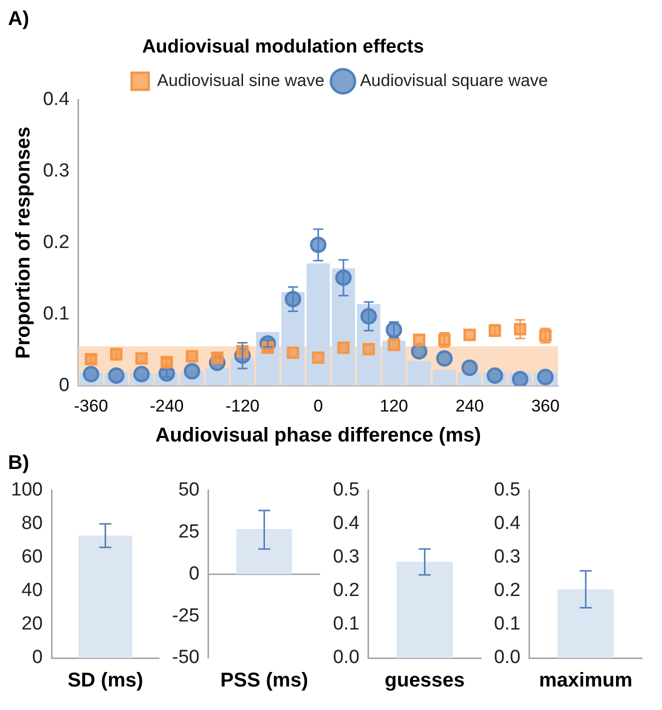 This screenshot has height=710, width=662. Describe the element at coordinates (189, 490) in the screenshot. I see `y-tick-label: 50` at that location.